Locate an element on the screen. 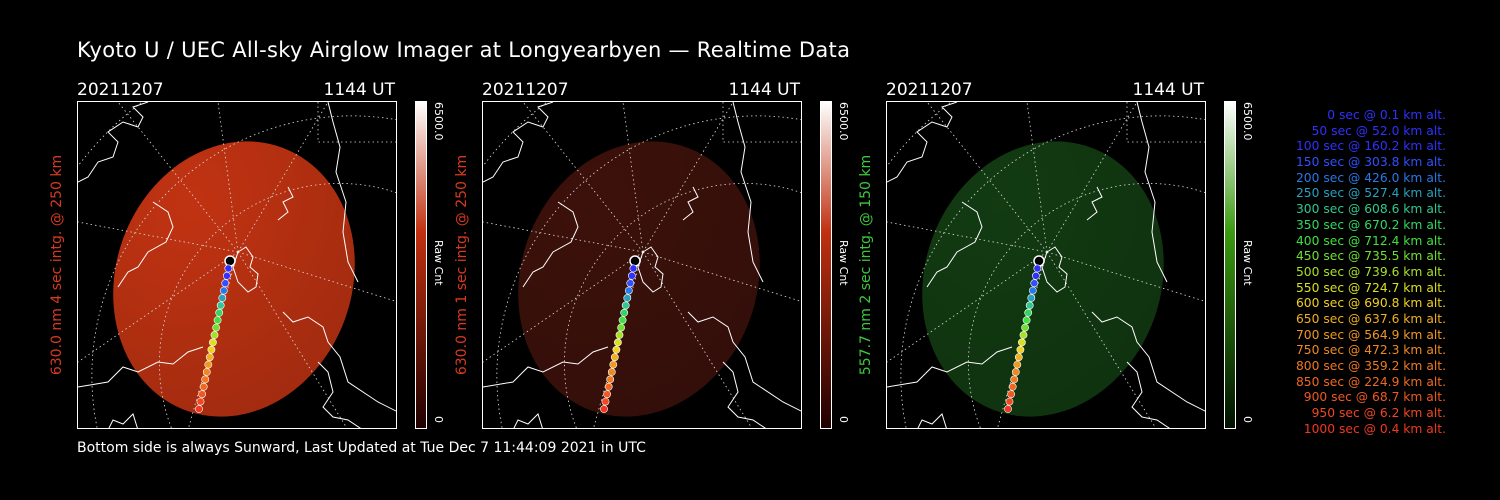  legend-entry: 900 sec @ 68.7 km alt. is located at coordinates (1374, 397).